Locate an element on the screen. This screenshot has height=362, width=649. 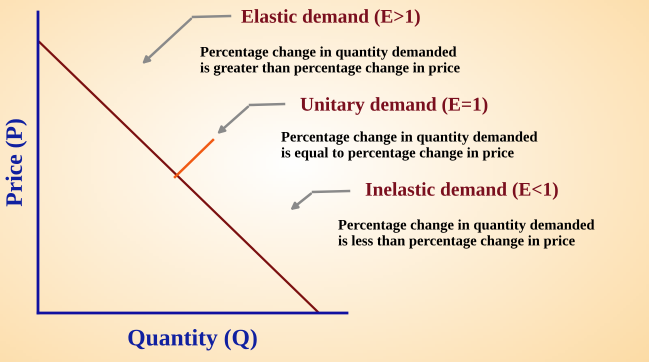
text: Elastic demand (E>1) is located at coordinates (330, 18).